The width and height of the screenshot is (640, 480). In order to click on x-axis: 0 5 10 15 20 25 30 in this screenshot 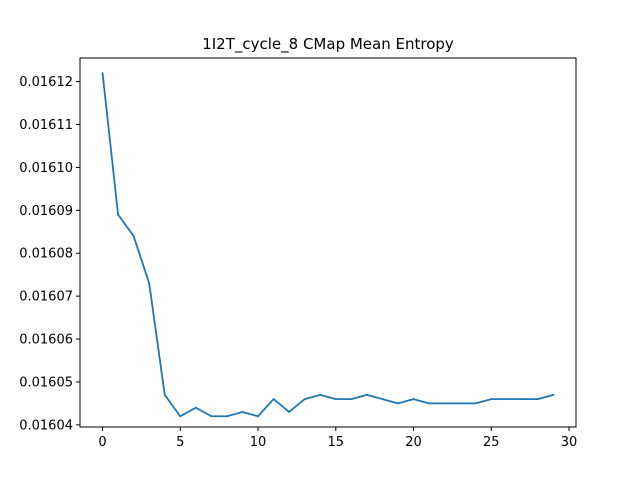, I will do `click(337, 438)`.